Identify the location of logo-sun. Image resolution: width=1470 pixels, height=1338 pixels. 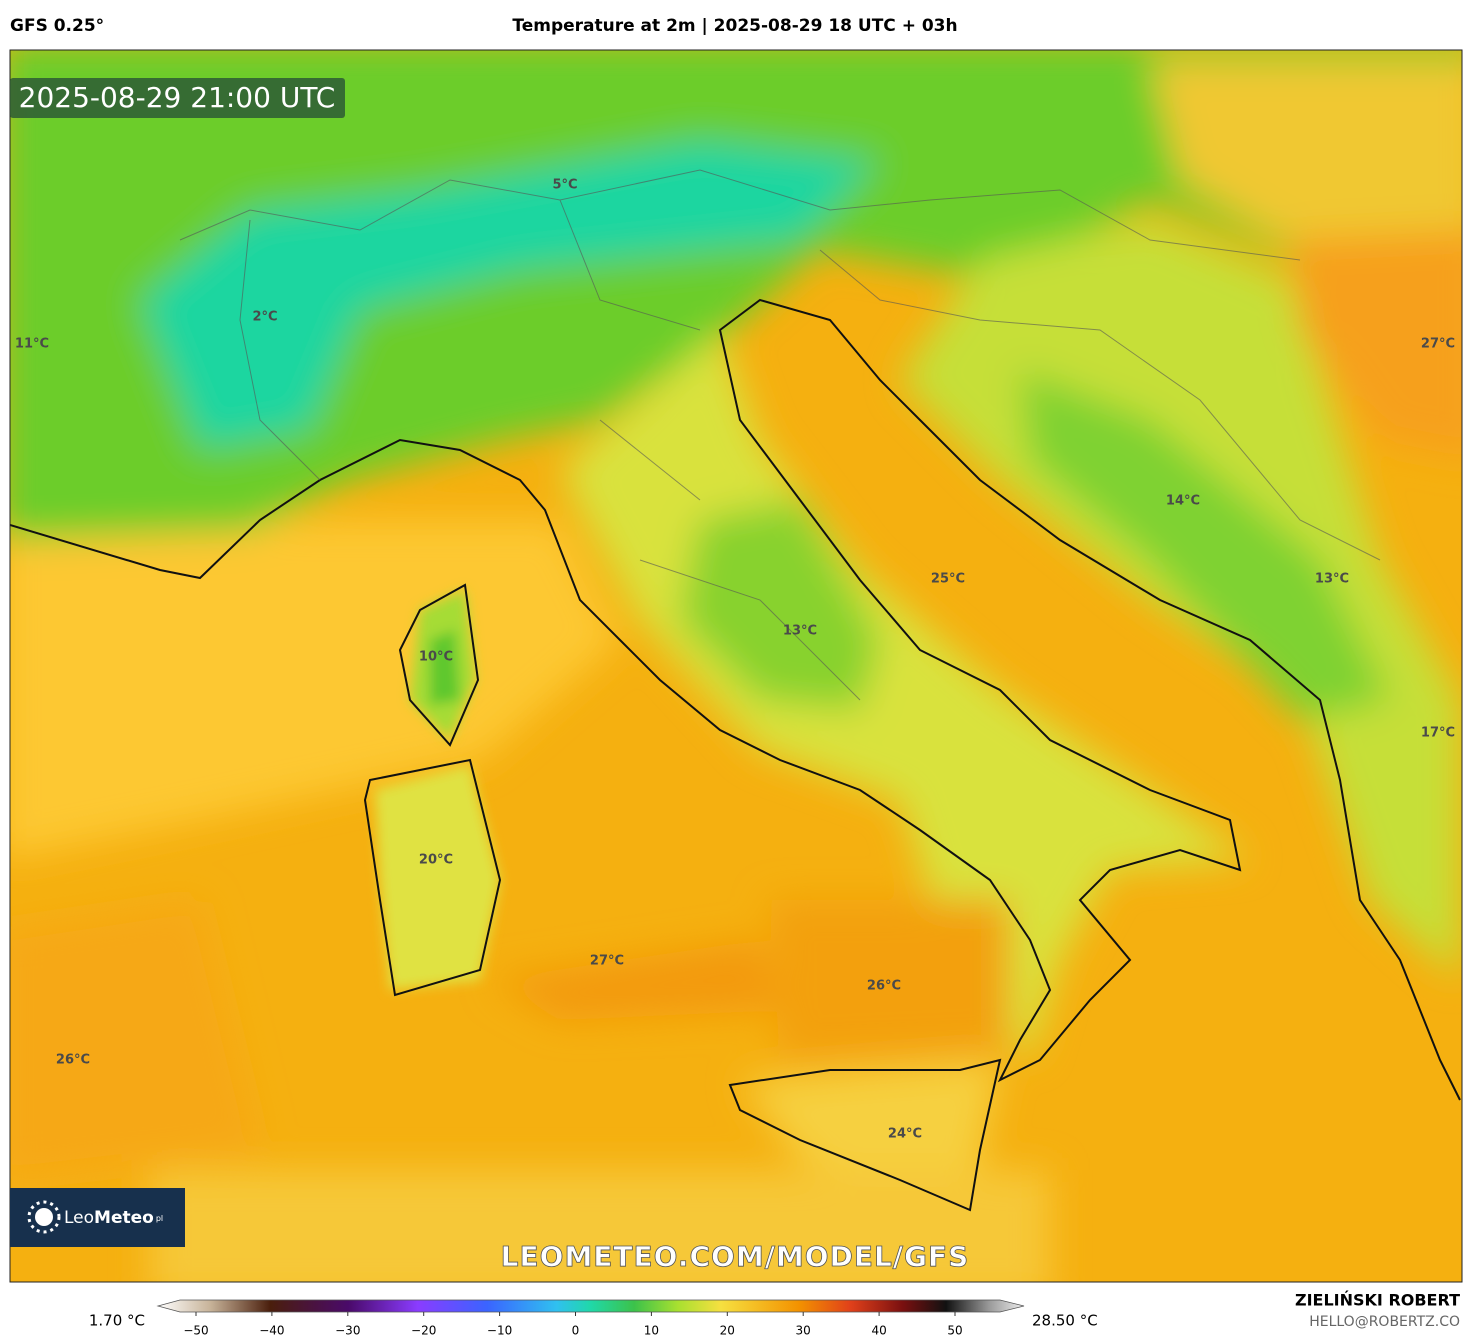
(44, 1217).